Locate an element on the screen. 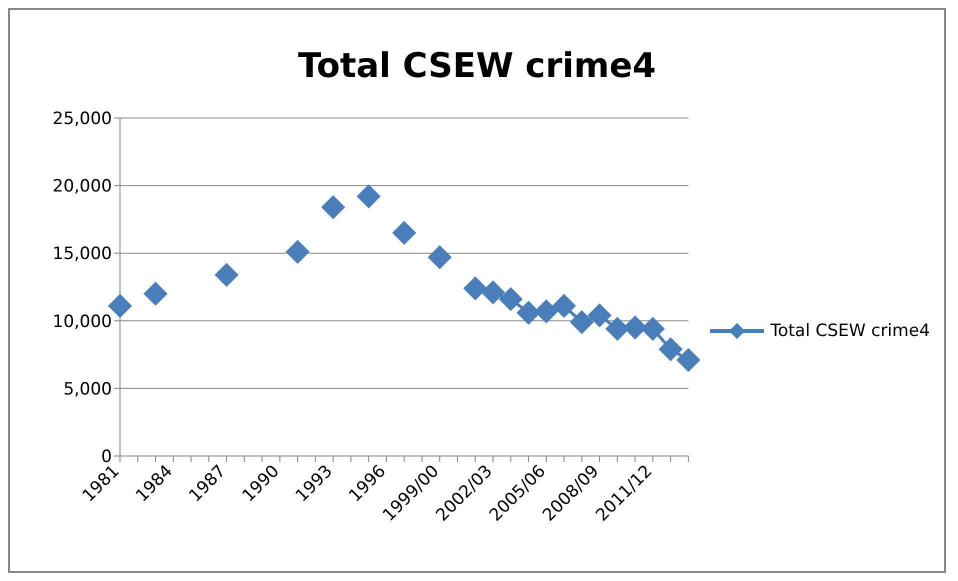  y-tick-label: 25,000 is located at coordinates (82, 119).